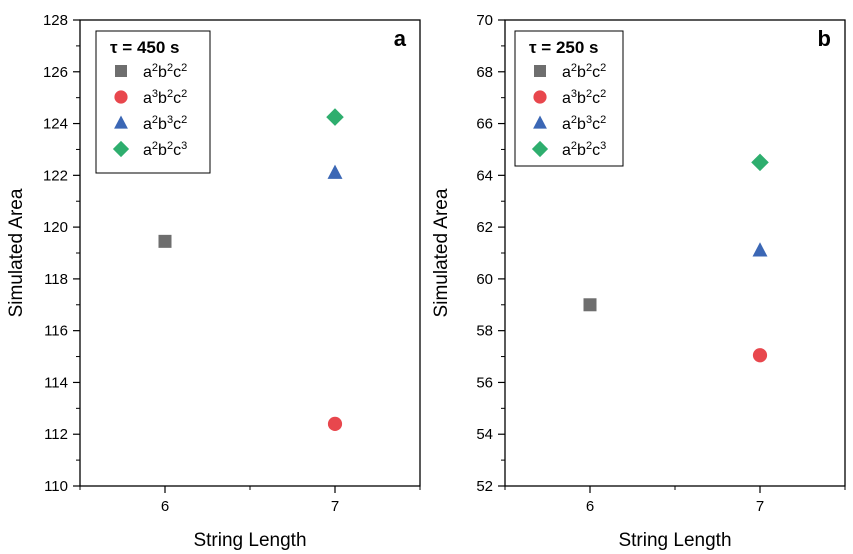  I want to click on y-tick-label: 124, so click(55, 124).